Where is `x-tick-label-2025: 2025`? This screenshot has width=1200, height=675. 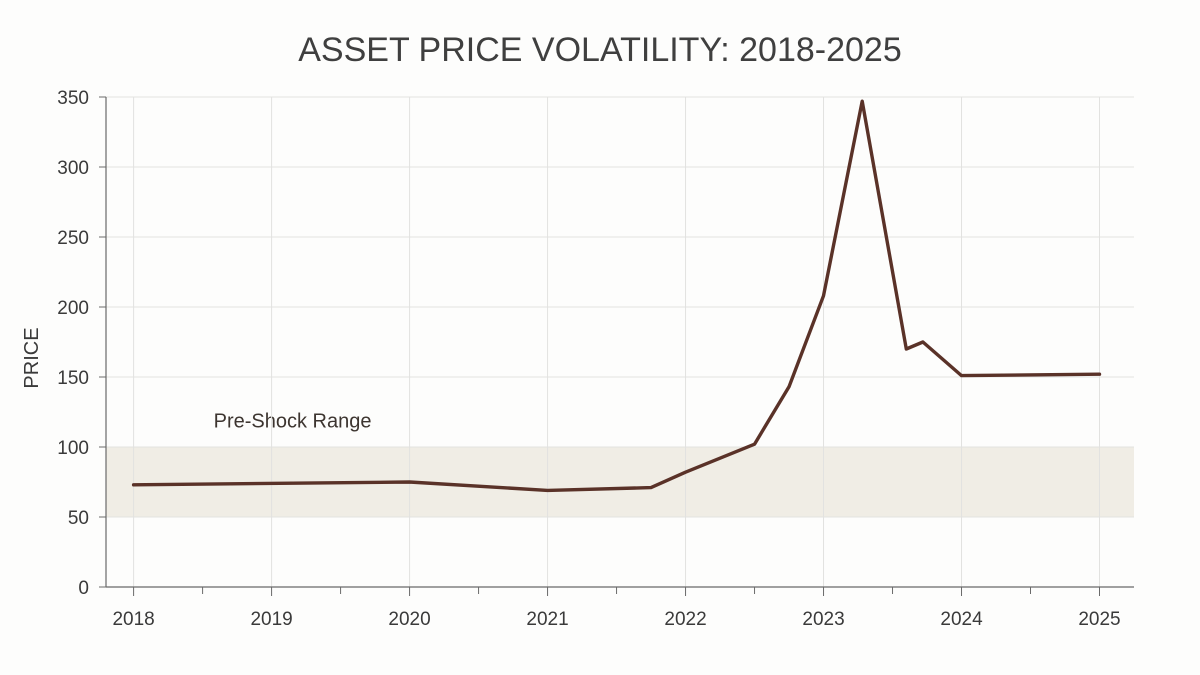
x-tick-label-2025: 2025 is located at coordinates (1099, 619).